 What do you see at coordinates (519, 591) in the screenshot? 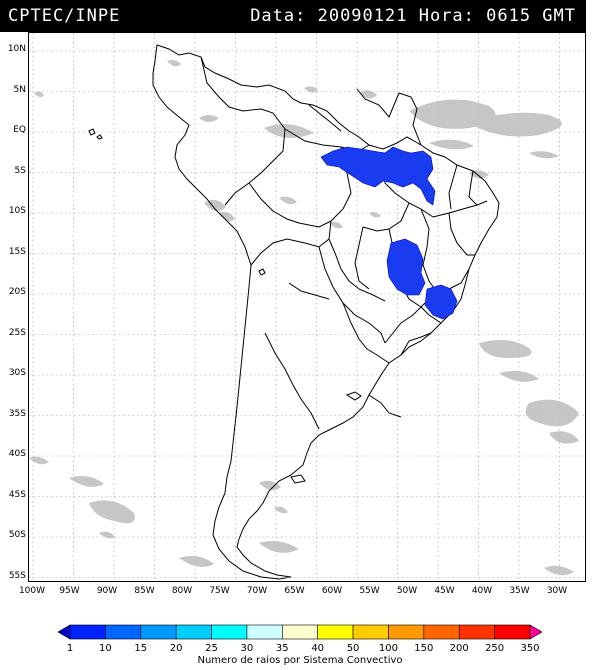
I see `longitude-label: 35W` at bounding box center [519, 591].